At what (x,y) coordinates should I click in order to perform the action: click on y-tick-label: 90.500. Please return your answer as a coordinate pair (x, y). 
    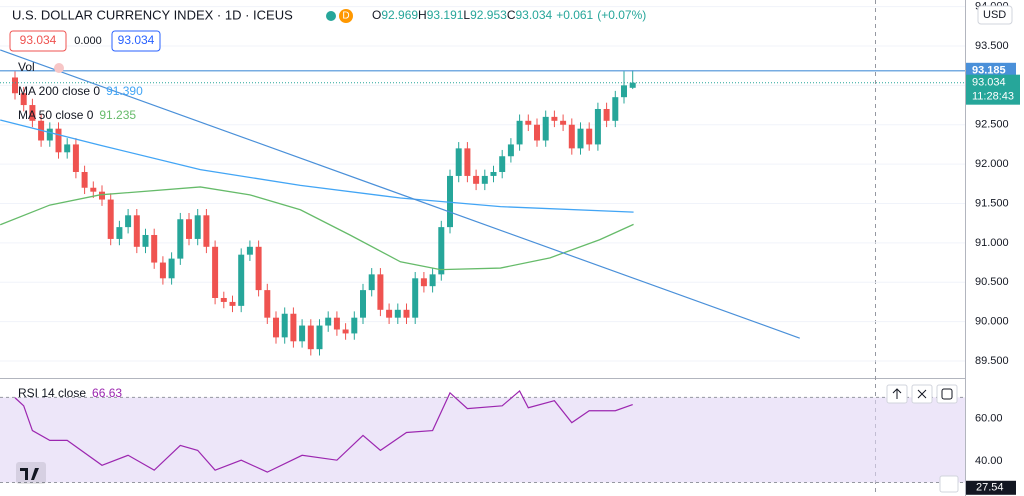
    Looking at the image, I should click on (992, 282).